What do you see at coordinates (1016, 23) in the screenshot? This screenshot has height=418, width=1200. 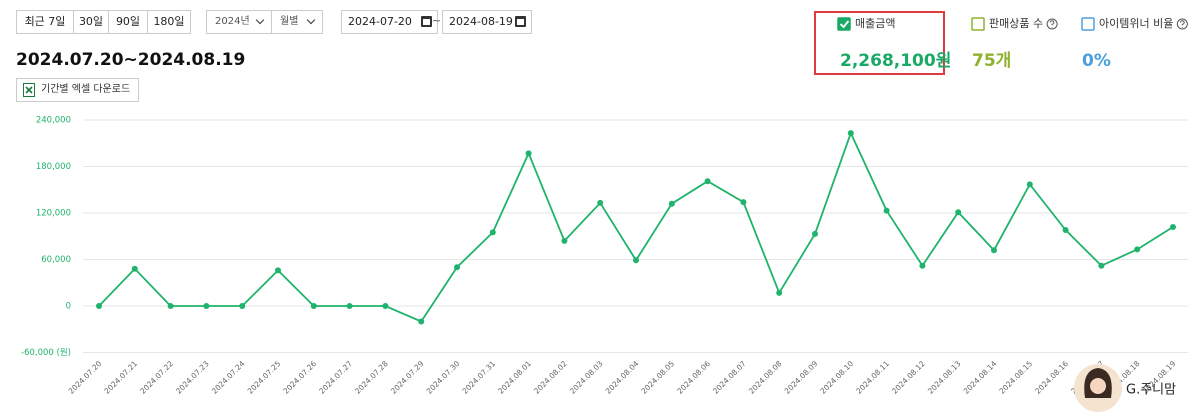 I see `metric-label: 판매상품 수` at bounding box center [1016, 23].